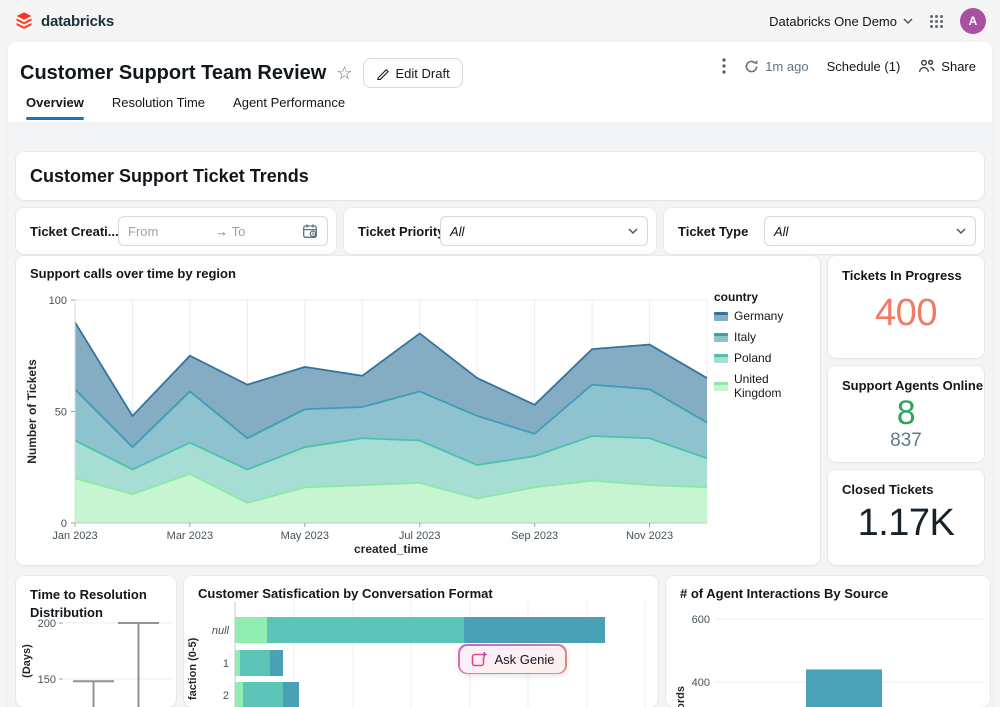 The width and height of the screenshot is (1000, 707). I want to click on kpi-title: Tickets In Progress, so click(902, 275).